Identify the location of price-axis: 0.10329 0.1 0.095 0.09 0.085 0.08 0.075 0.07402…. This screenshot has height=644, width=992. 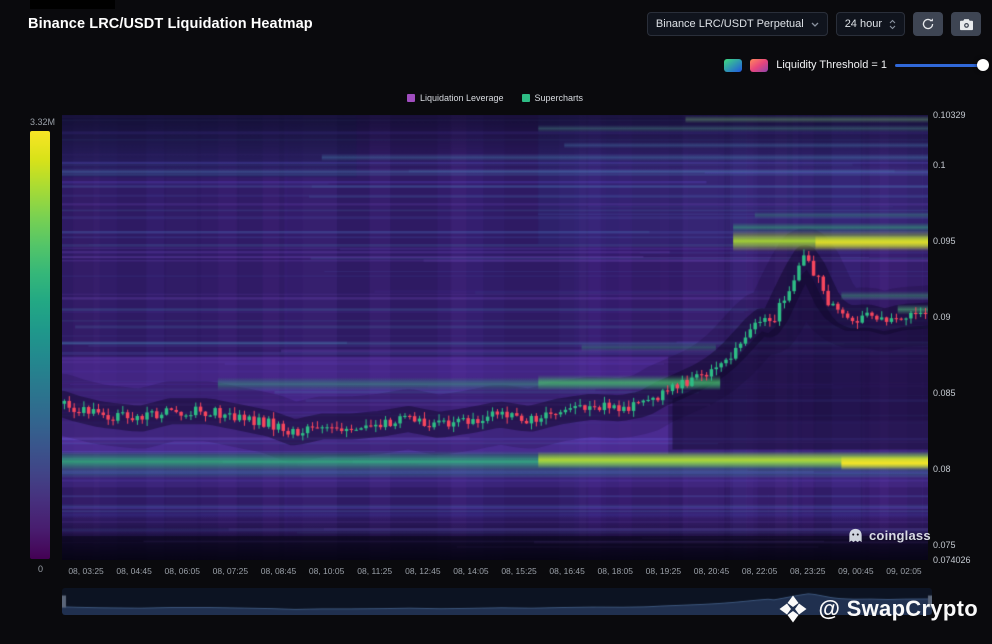
(962, 337).